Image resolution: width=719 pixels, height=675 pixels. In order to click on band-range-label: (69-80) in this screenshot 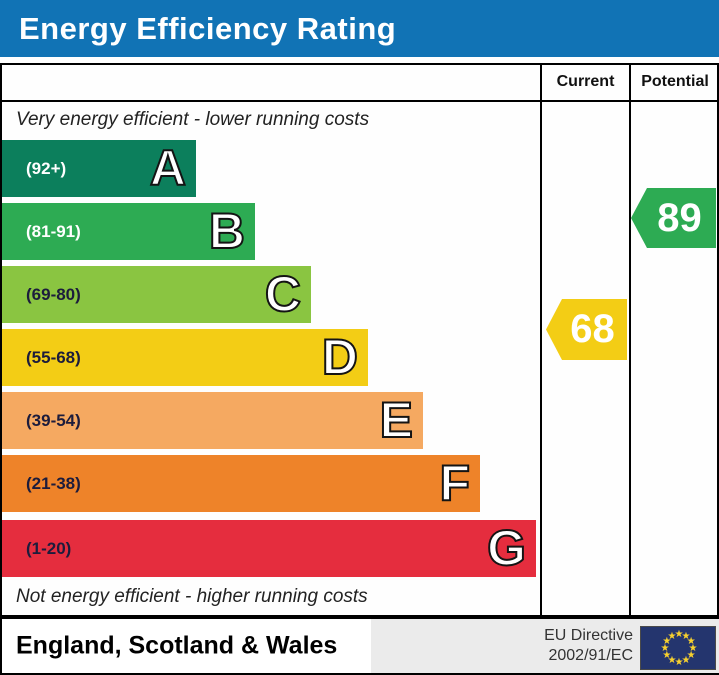, I will do `click(53, 294)`.